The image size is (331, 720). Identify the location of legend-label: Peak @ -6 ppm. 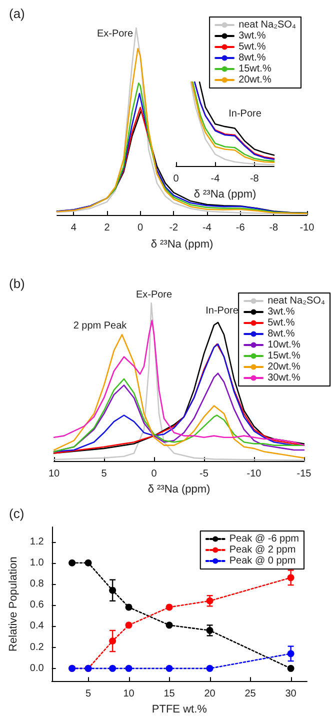
(264, 539).